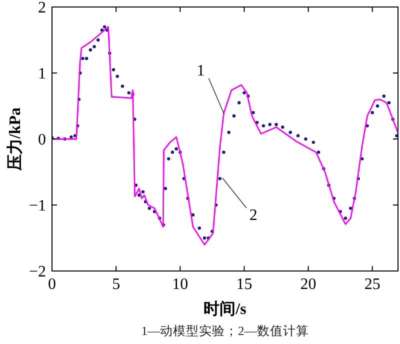  What do you see at coordinates (42, 74) in the screenshot?
I see `y-tick-label: 1` at bounding box center [42, 74].